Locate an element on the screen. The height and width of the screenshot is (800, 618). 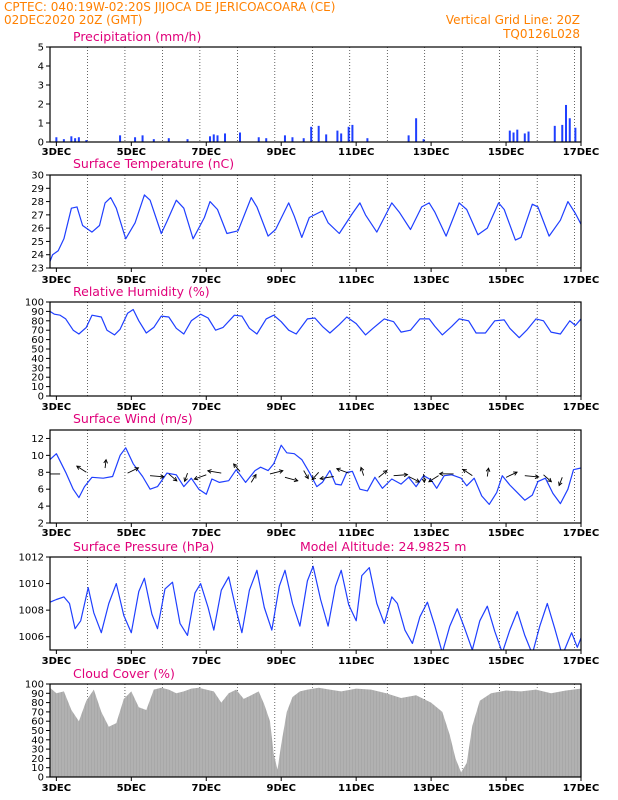
temp-xtick-label: 11DEC is located at coordinates (356, 280).